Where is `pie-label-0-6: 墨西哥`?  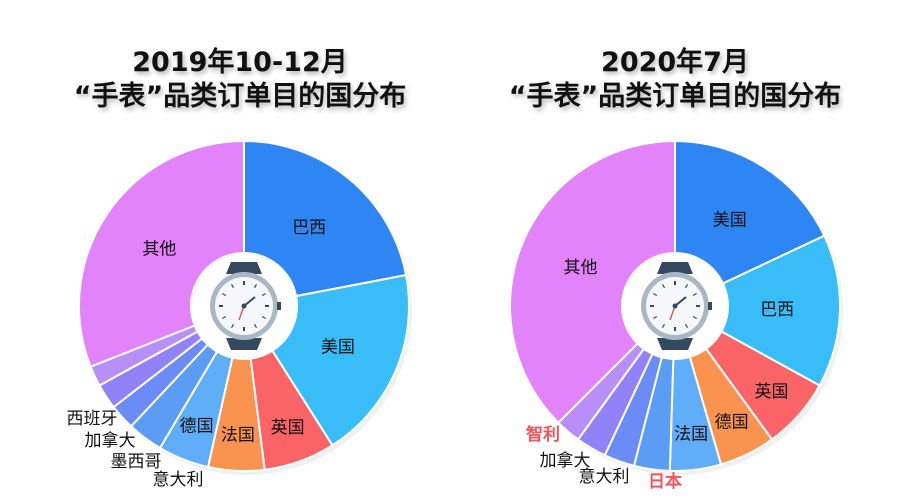
pie-label-0-6: 墨西哥 is located at coordinates (136, 462).